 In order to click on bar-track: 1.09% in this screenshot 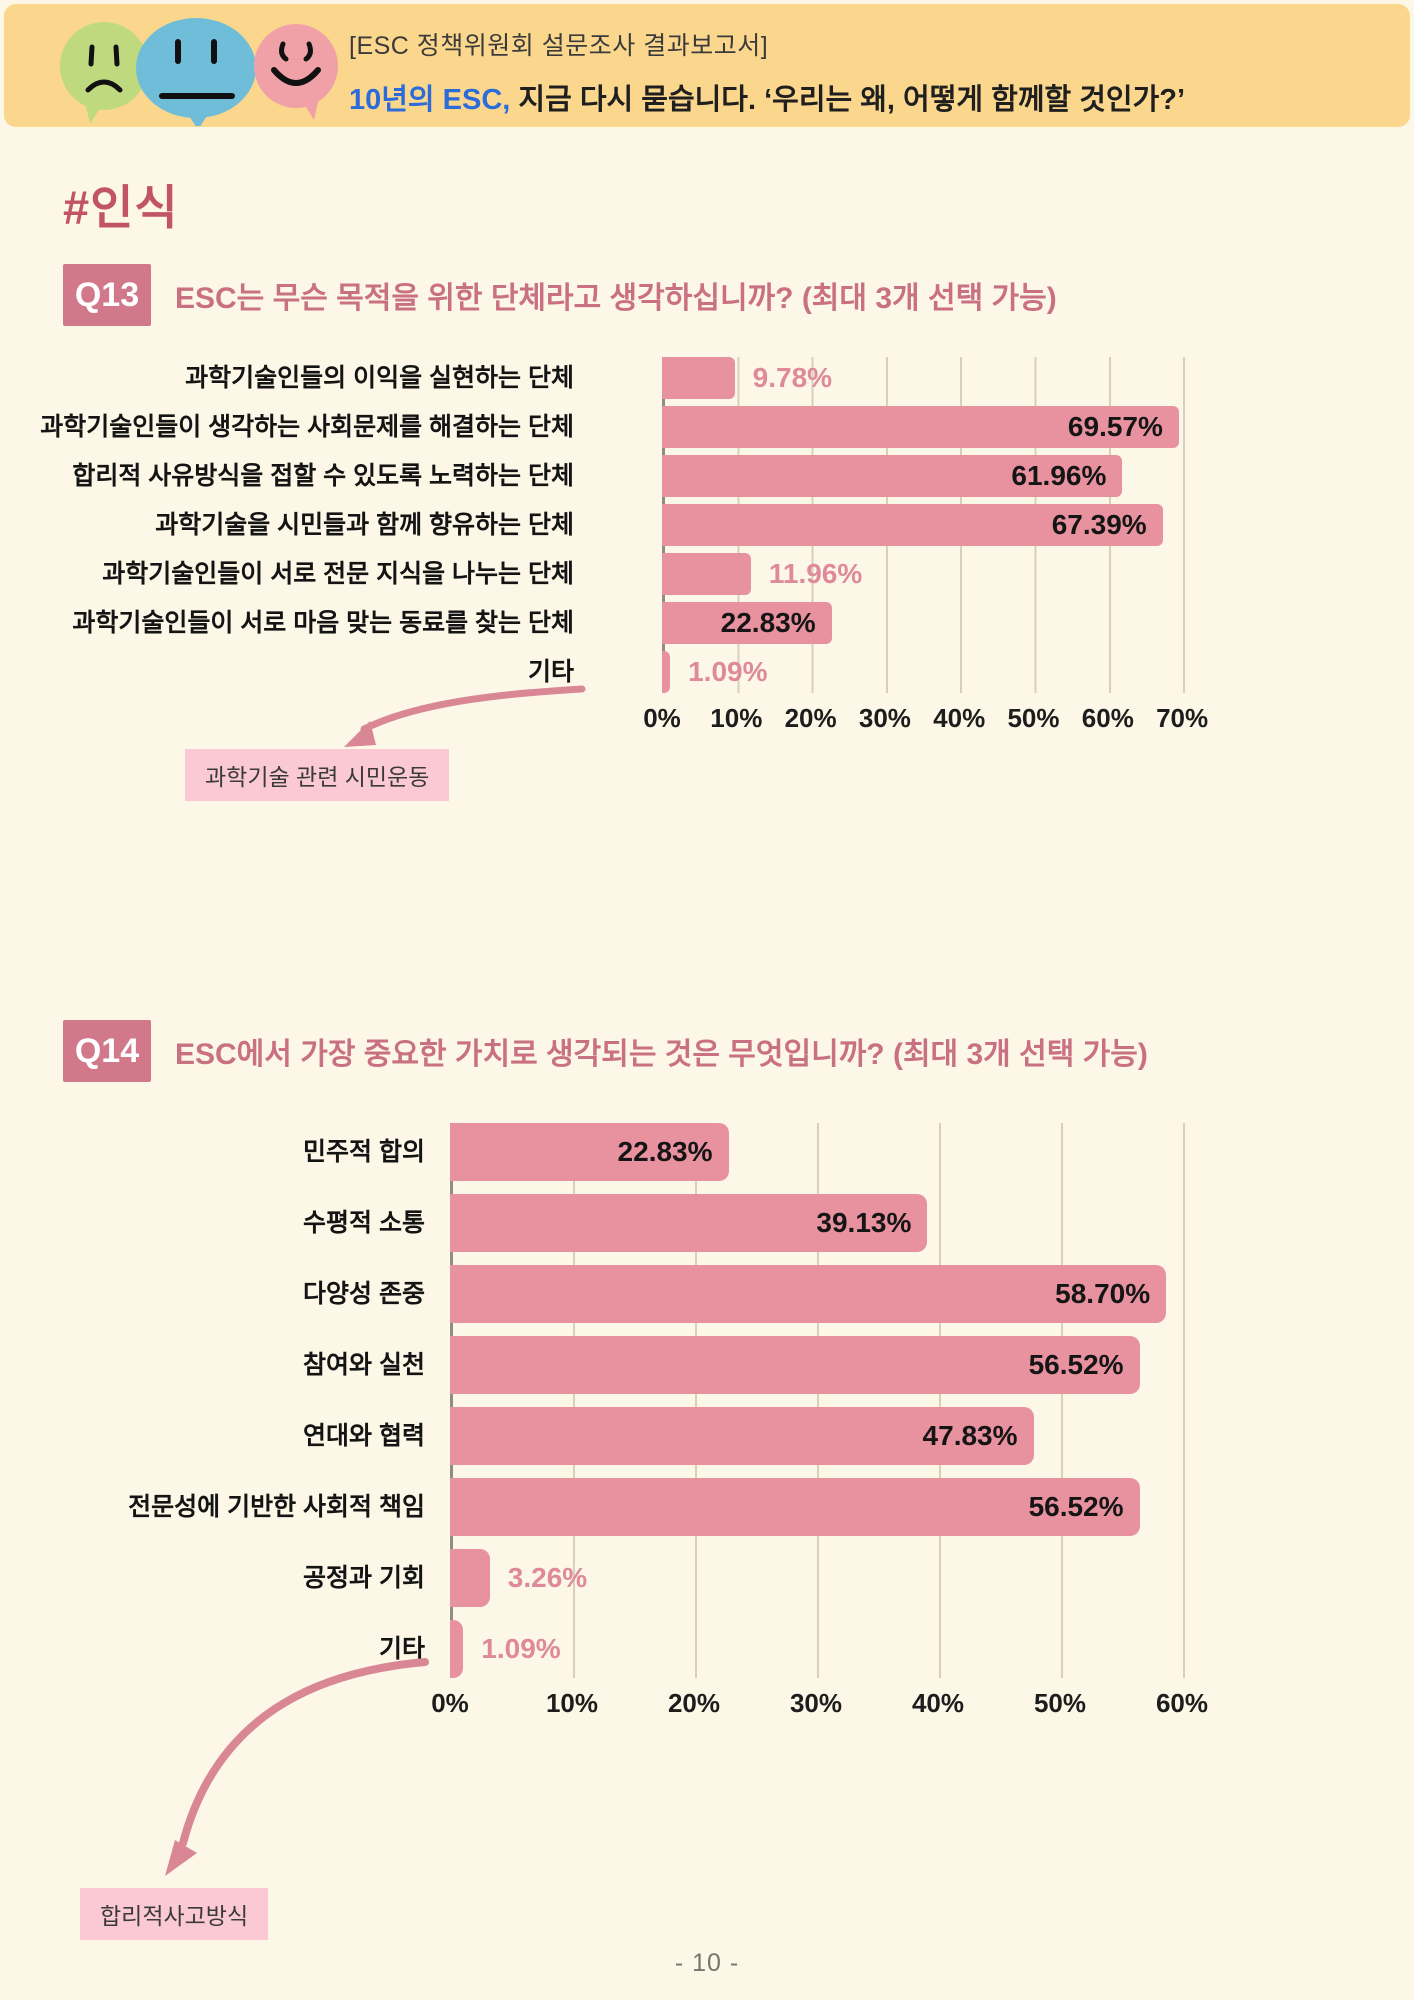, I will do `click(825, 1649)`.